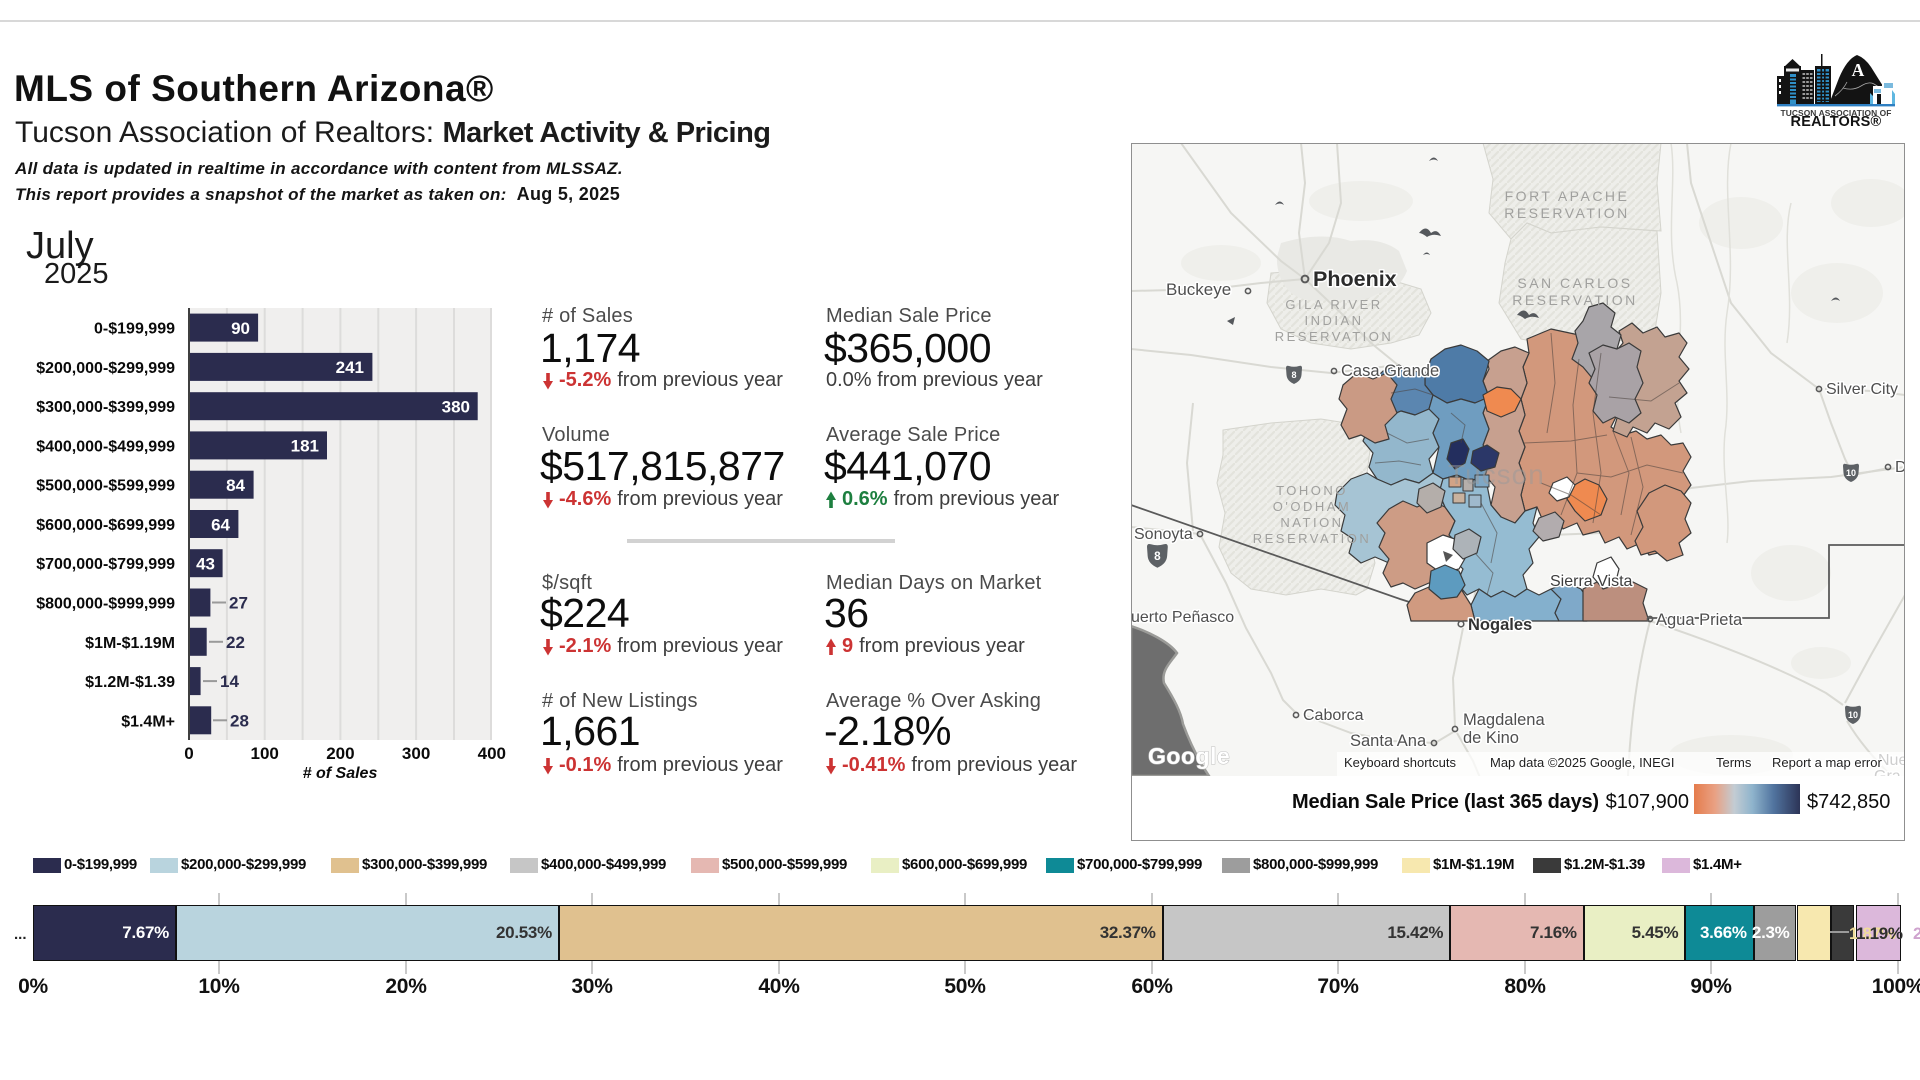 The width and height of the screenshot is (1920, 1080). Describe the element at coordinates (188, 753) in the screenshot. I see `svg-text: 0` at that location.